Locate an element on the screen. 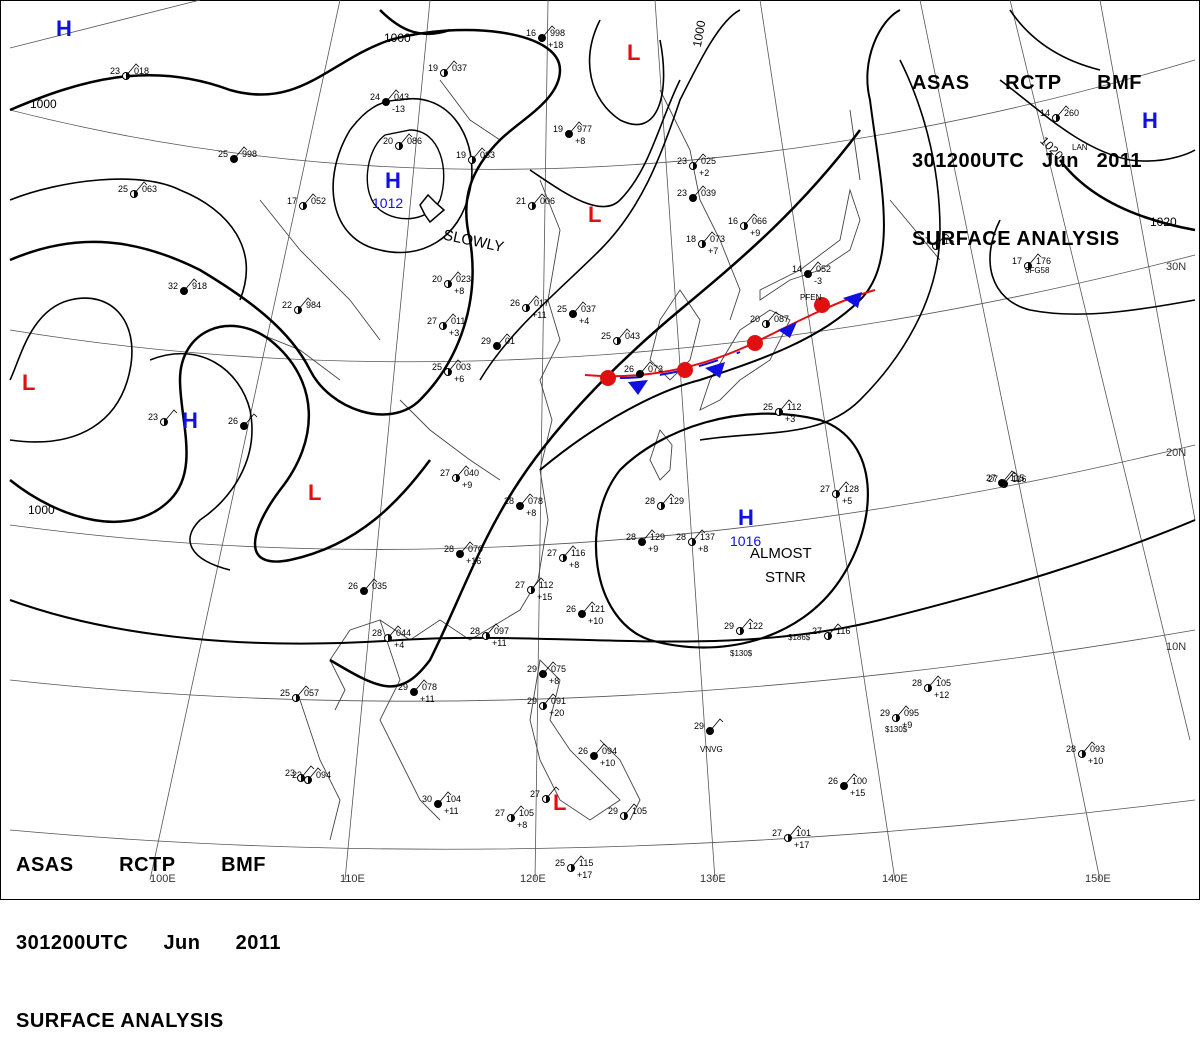  station-plot: 25 043 is located at coordinates (620, 336).